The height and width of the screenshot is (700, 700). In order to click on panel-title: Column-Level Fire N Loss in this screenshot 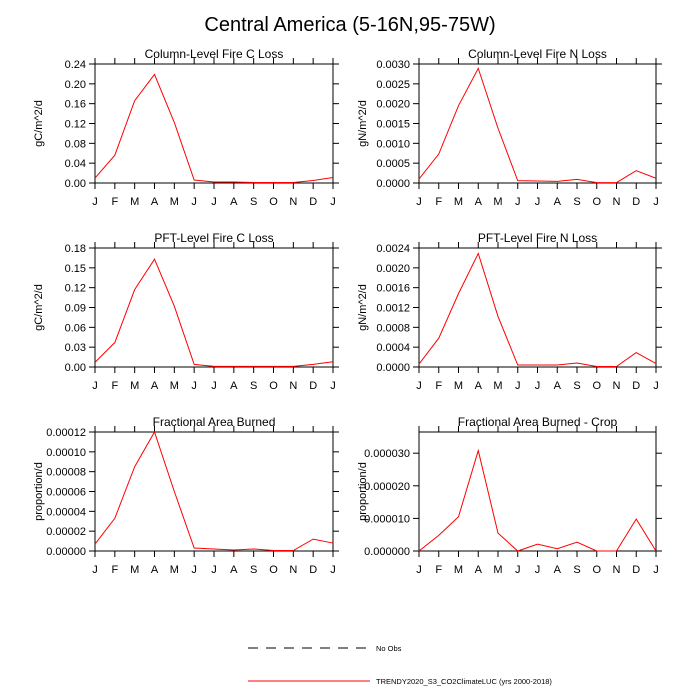, I will do `click(537, 54)`.